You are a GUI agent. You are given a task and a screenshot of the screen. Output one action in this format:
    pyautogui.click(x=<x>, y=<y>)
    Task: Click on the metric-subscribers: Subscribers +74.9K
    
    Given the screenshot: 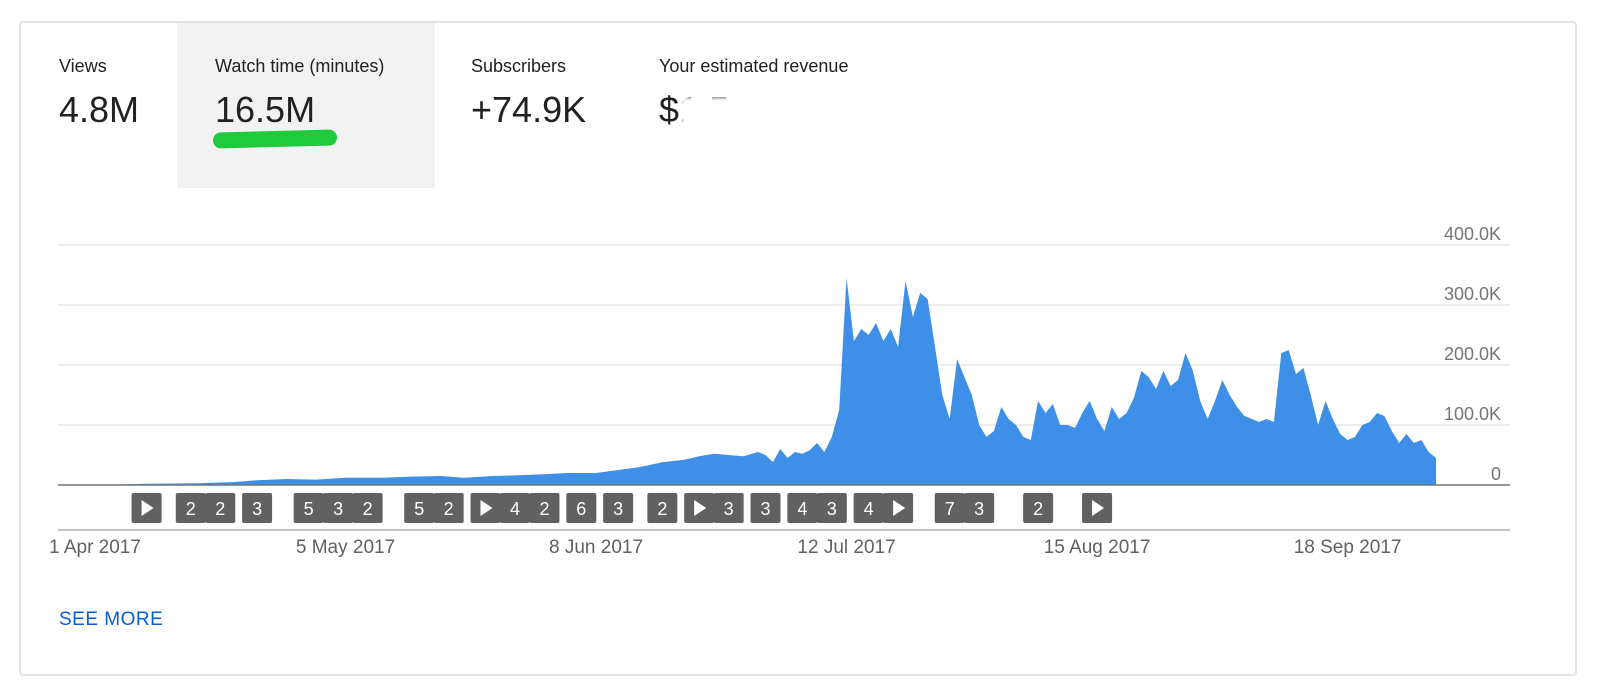 What is the action you would take?
    pyautogui.click(x=551, y=105)
    